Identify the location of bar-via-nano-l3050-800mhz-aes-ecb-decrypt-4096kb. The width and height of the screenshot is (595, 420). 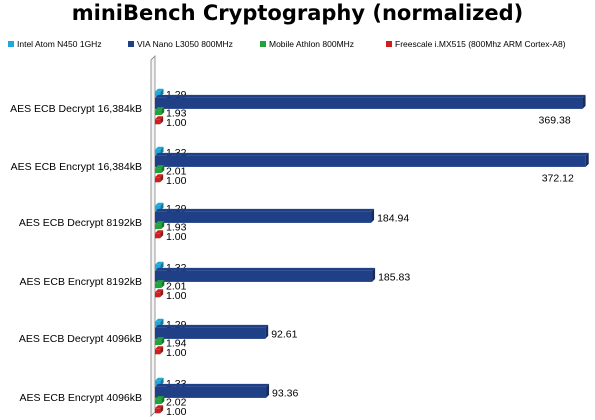
(212, 331).